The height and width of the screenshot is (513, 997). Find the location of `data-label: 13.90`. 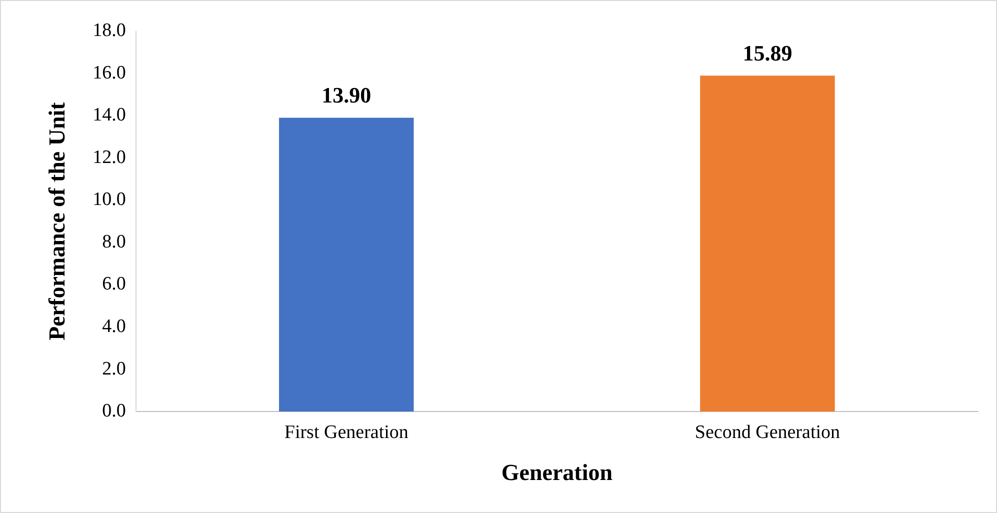

data-label: 13.90 is located at coordinates (347, 95).